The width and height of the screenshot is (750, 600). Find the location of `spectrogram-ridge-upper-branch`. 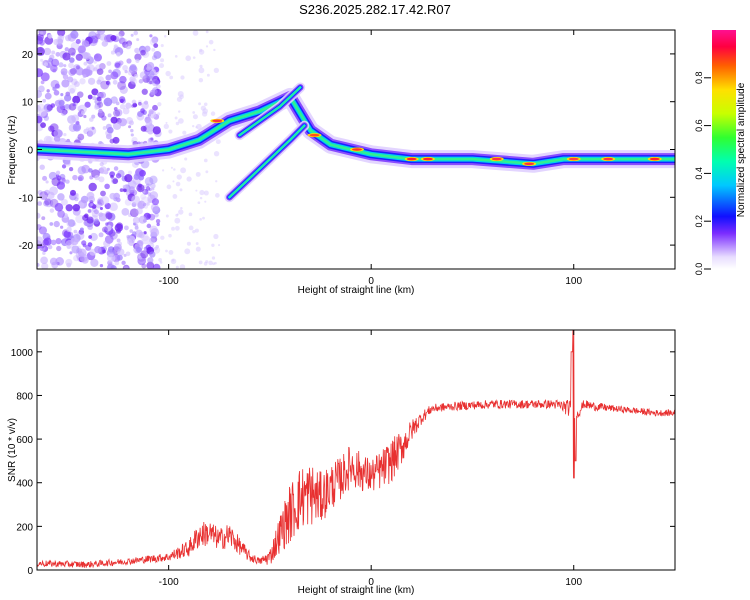

spectrogram-ridge-upper-branch is located at coordinates (269, 111).